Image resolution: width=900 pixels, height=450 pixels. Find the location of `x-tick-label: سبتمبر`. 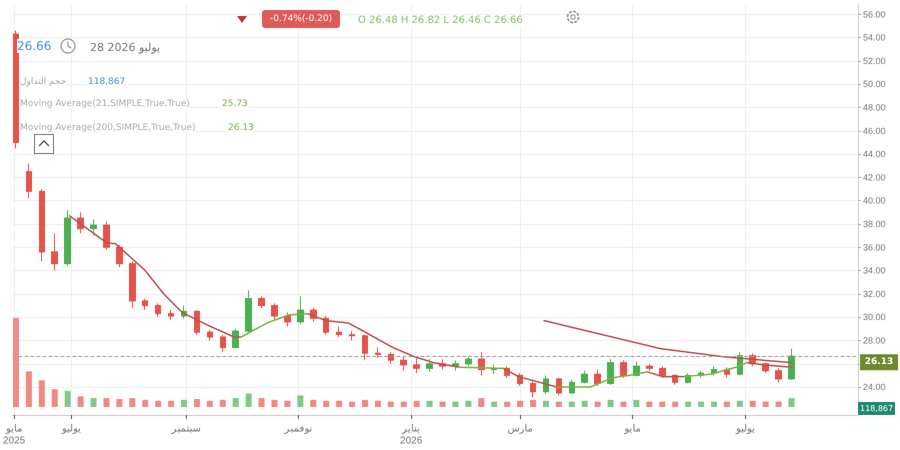

x-tick-label: سبتمبر is located at coordinates (185, 429).